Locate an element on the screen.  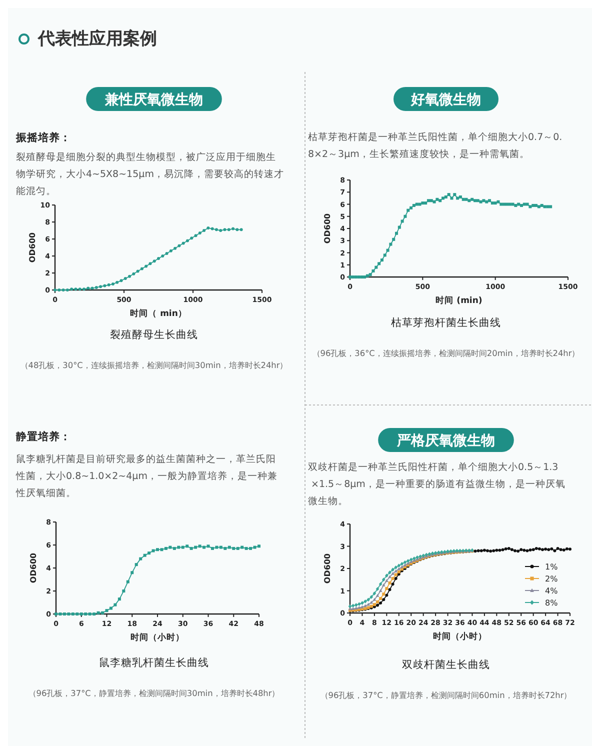
legend-label: 8% is located at coordinates (551, 603).